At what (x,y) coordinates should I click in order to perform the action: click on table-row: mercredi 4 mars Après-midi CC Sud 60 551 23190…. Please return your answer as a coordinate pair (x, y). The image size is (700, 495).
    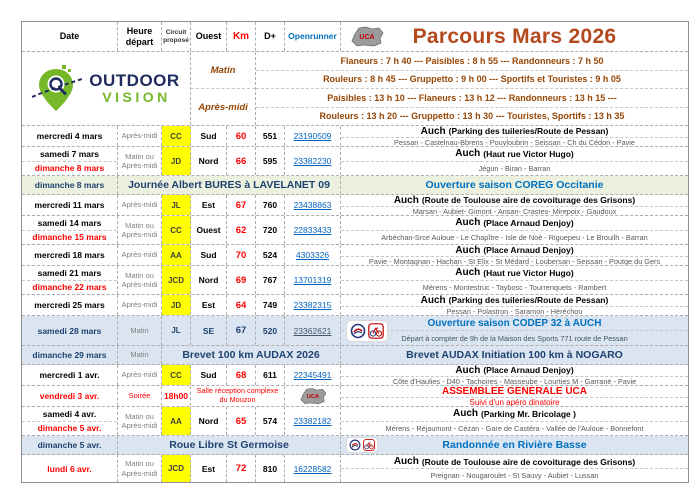
    Looking at the image, I should click on (355, 136).